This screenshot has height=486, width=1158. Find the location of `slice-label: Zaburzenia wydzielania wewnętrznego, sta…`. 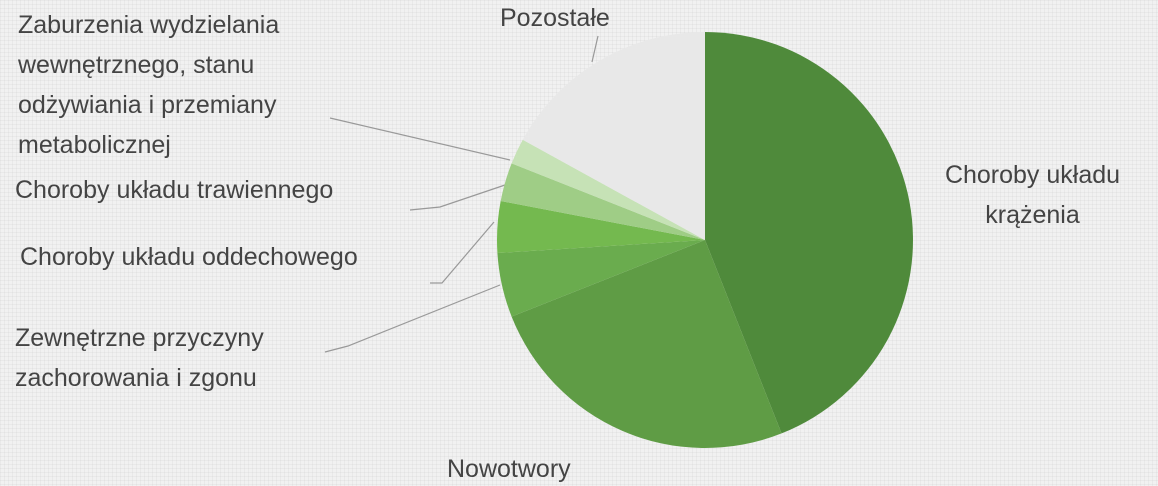

slice-label: Zaburzenia wydzielania wewnętrznego, sta… is located at coordinates (149, 85).